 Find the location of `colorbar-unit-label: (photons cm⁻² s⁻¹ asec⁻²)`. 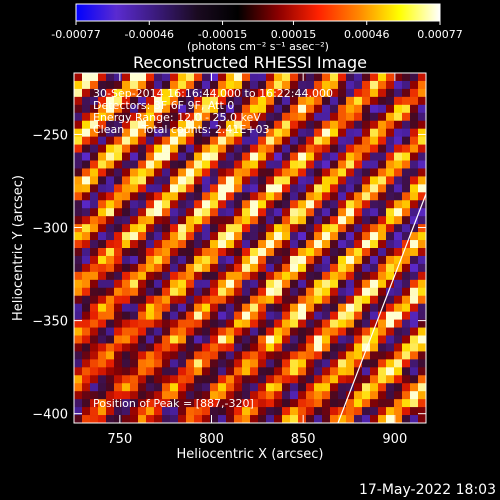

colorbar-unit-label: (photons cm⁻² s⁻¹ asec⁻²) is located at coordinates (258, 46).